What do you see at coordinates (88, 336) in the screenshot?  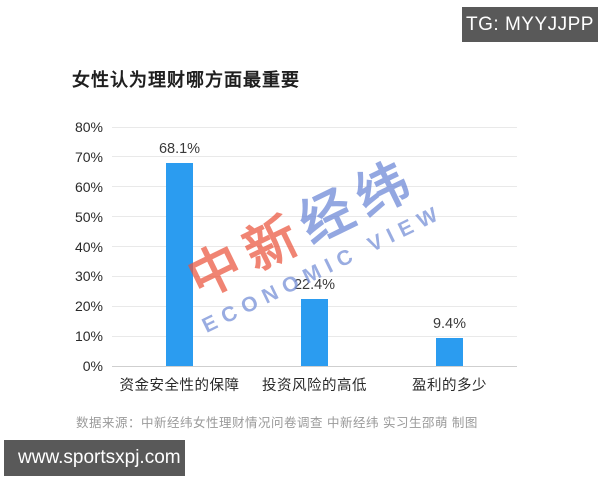 I see `y-axis-tick-label: 10%` at bounding box center [88, 336].